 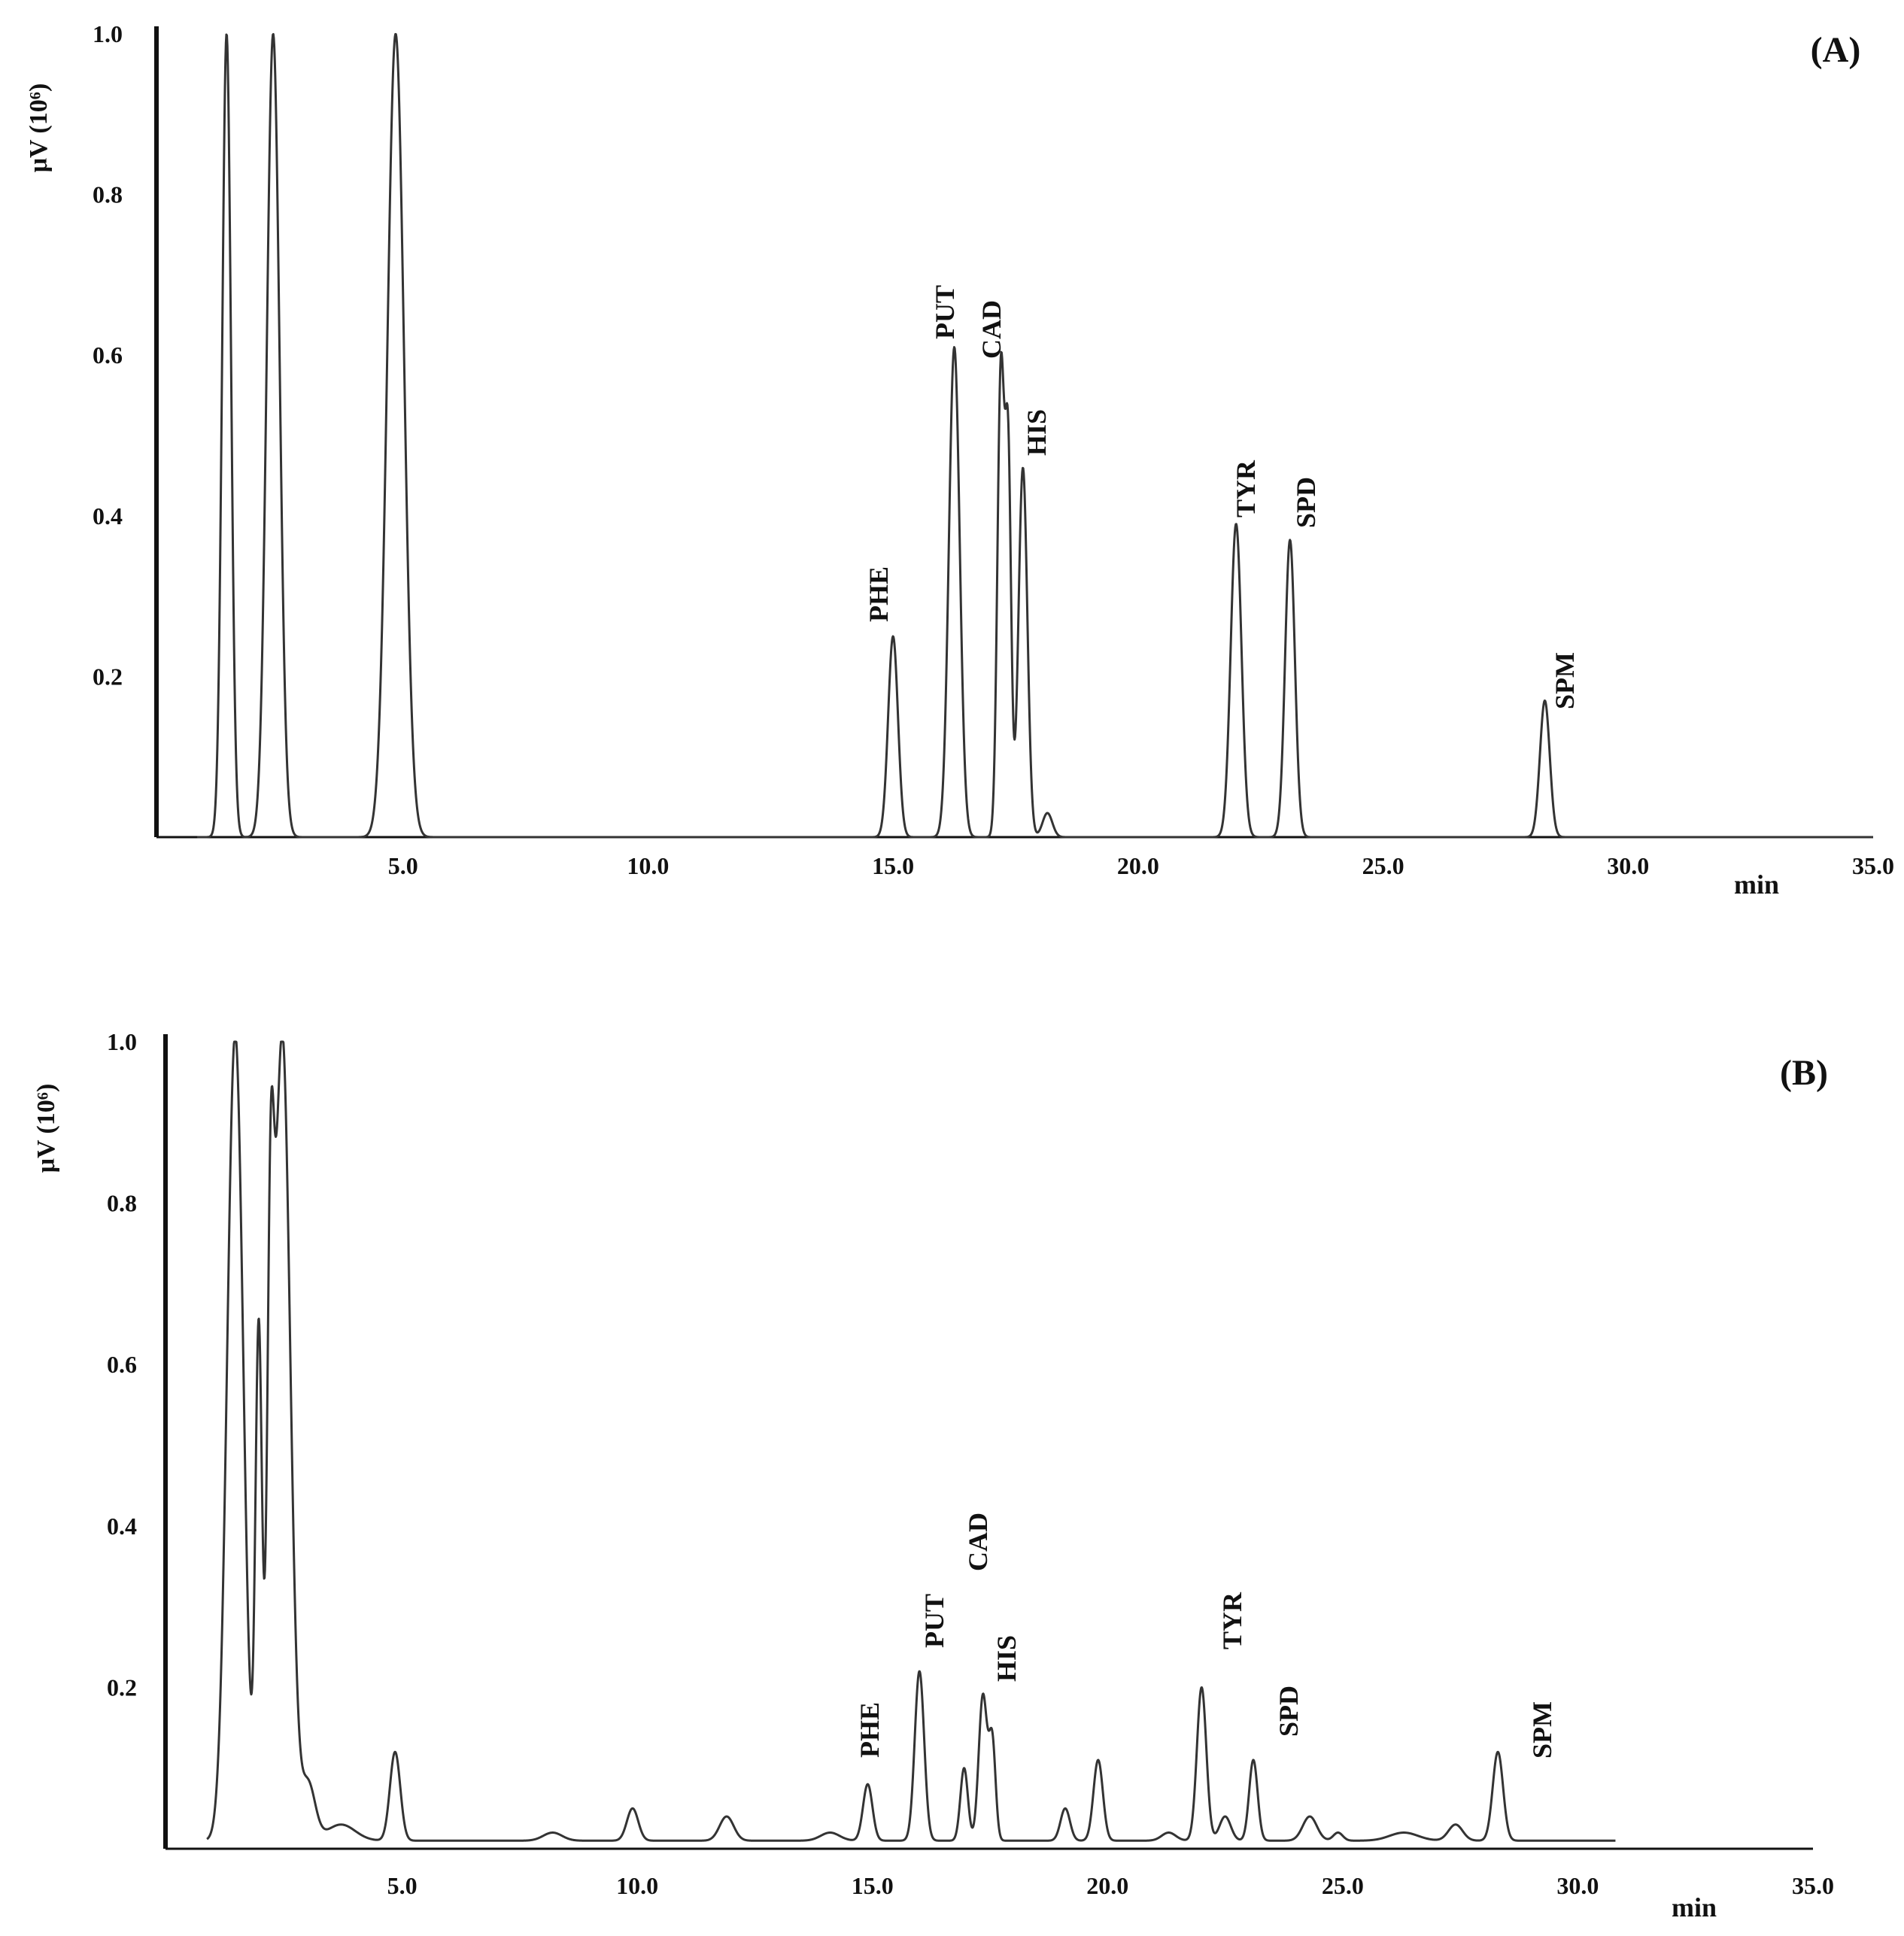 What do you see at coordinates (1836, 50) in the screenshot?
I see `panel-label: (A)` at bounding box center [1836, 50].